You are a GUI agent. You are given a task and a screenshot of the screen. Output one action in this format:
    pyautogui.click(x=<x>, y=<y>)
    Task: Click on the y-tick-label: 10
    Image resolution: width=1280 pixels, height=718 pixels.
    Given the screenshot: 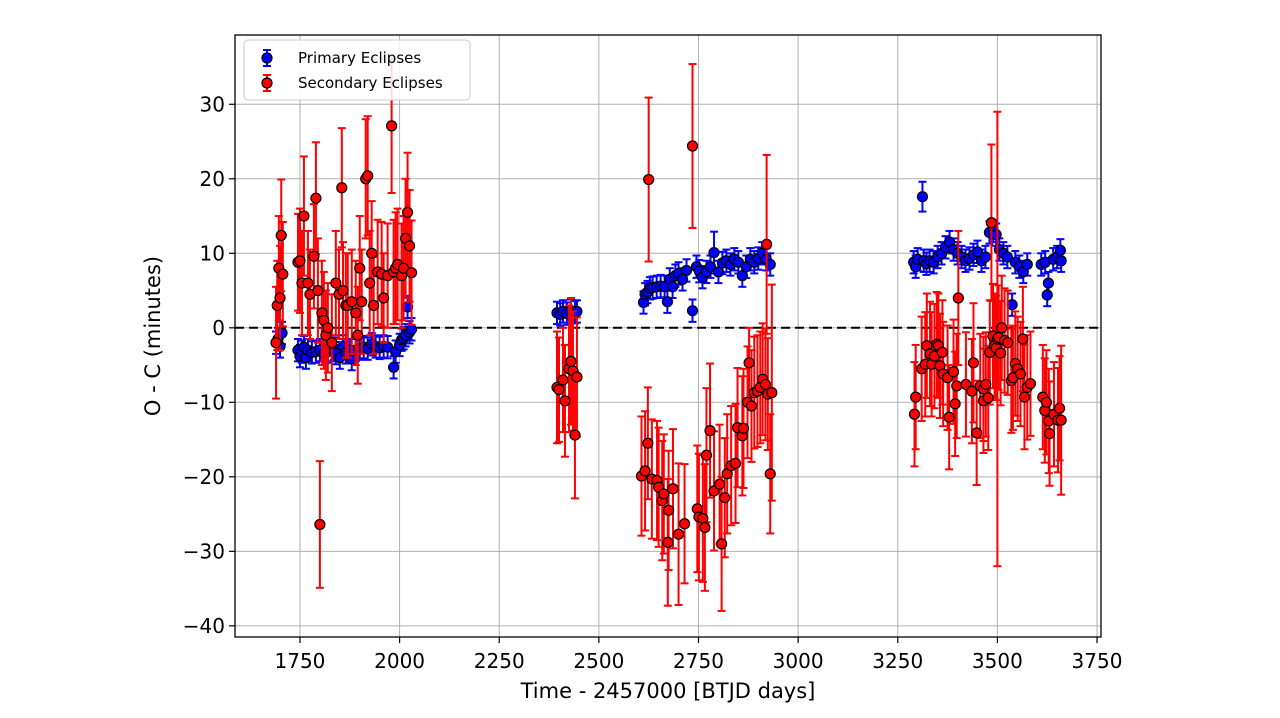 What is the action you would take?
    pyautogui.click(x=212, y=253)
    